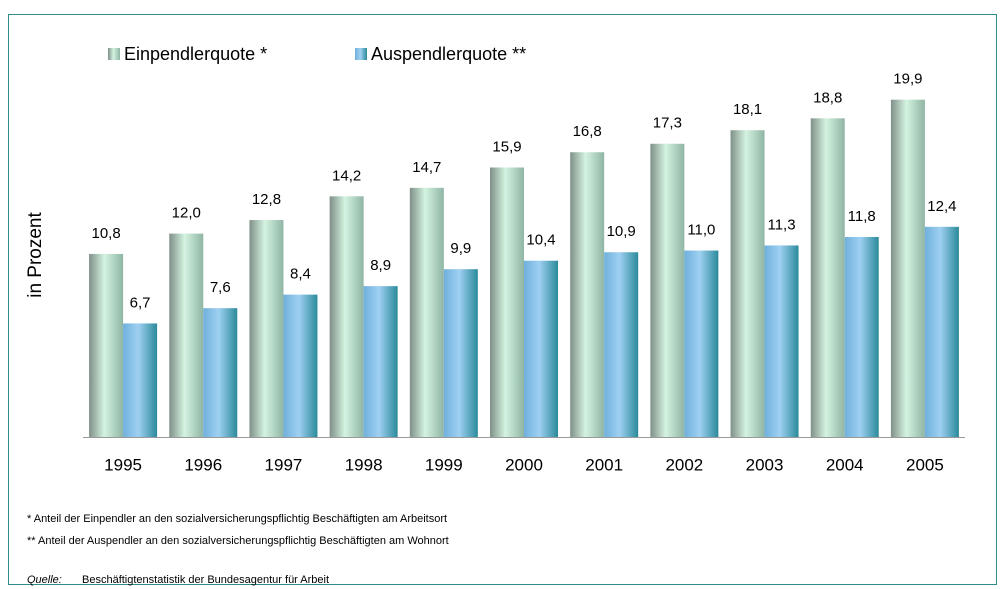 The height and width of the screenshot is (589, 1003). What do you see at coordinates (266, 199) in the screenshot?
I see `value-label: 12,8` at bounding box center [266, 199].